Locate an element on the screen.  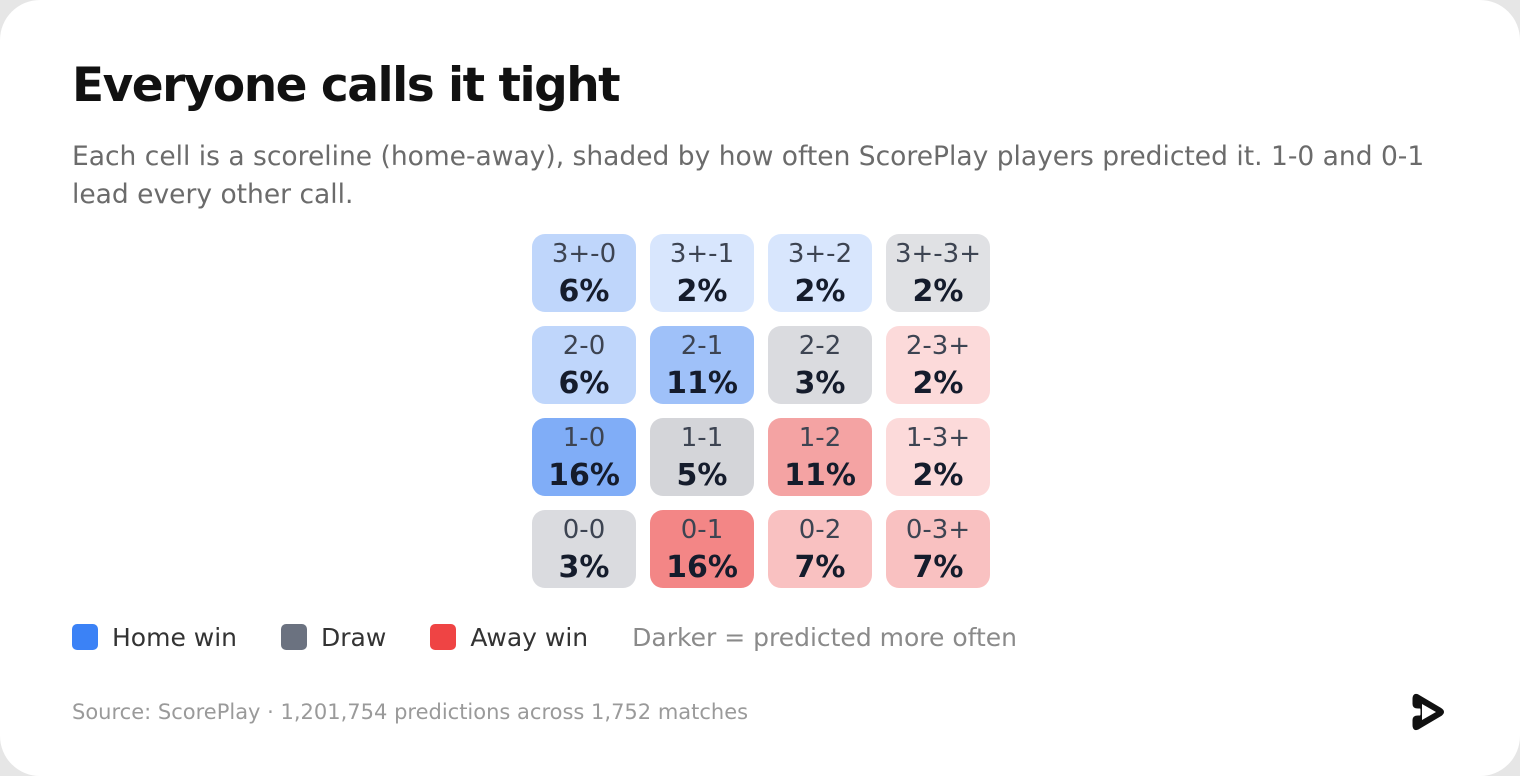
heatmap-cell-2-1: 2-1 11% is located at coordinates (702, 365).